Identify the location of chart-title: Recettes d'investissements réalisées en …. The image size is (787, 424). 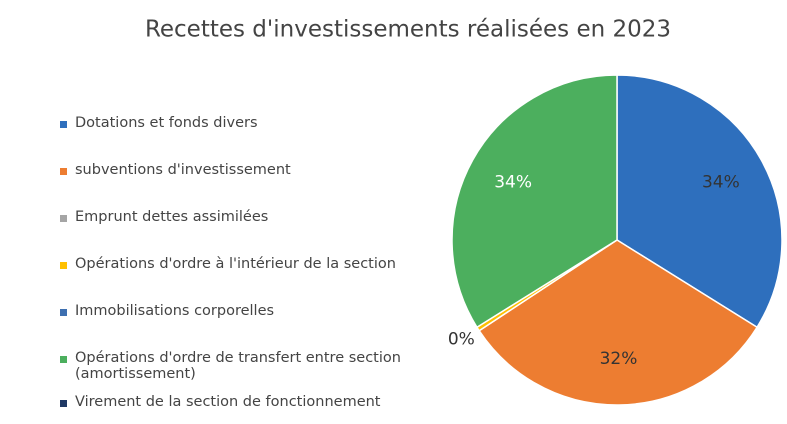
(408, 30).